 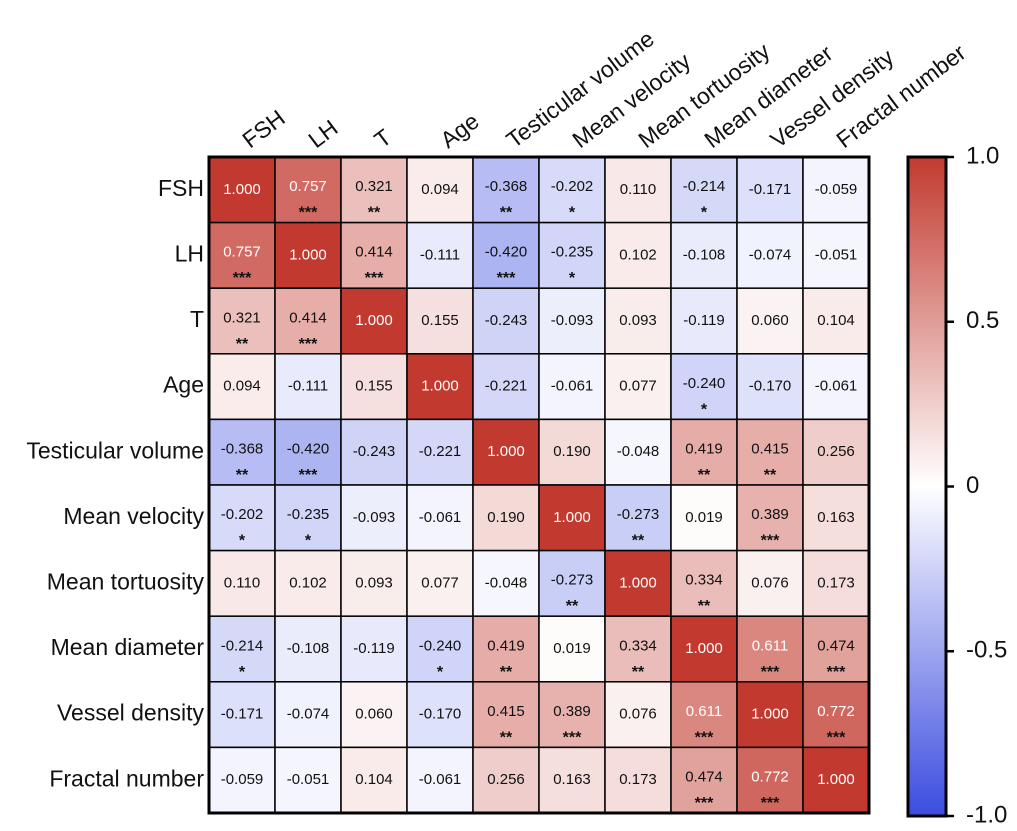 What do you see at coordinates (704, 711) in the screenshot?
I see `cell-value: 0.611` at bounding box center [704, 711].